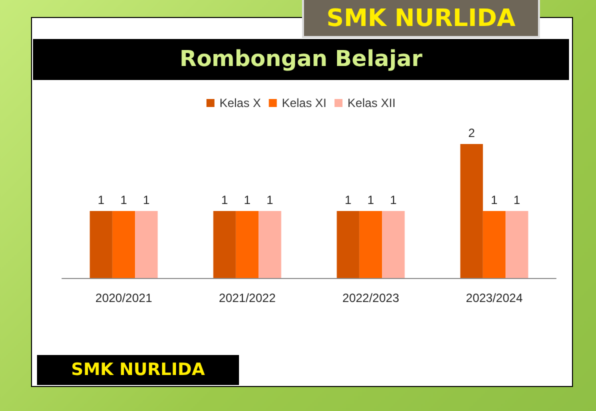  Describe the element at coordinates (247, 298) in the screenshot. I see `x-tick-label: 2021/2022` at that location.